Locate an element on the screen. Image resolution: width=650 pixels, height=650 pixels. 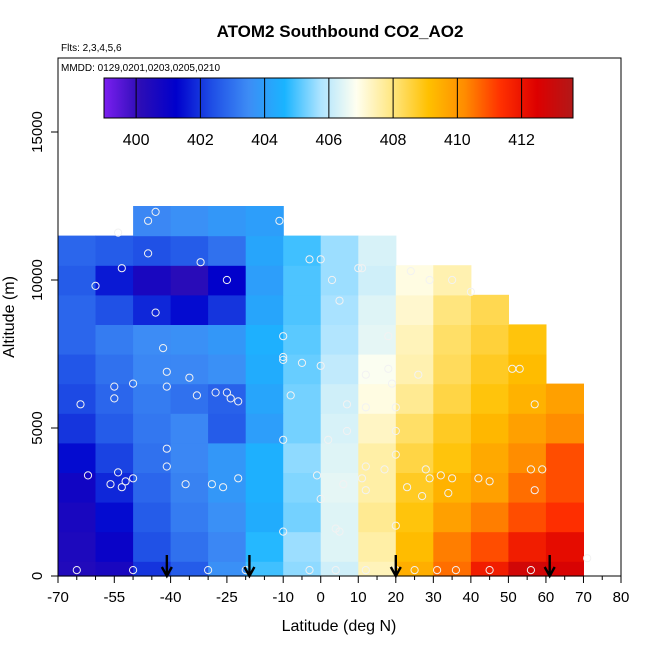
x-axis: -70 -55 -40 -25 -10 0 10 20 30 40 50 60 70 80 is located at coordinates (338, 591).